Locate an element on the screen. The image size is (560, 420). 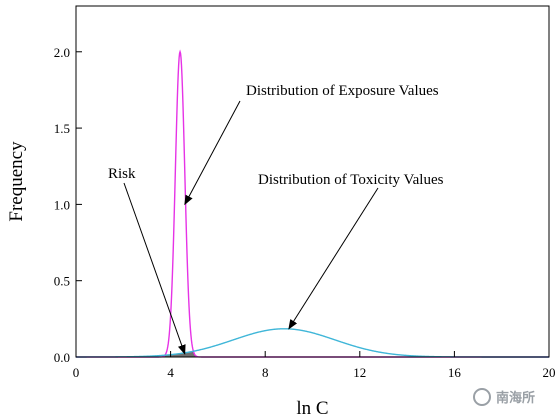
x-tick-label: 12 is located at coordinates (359, 372).